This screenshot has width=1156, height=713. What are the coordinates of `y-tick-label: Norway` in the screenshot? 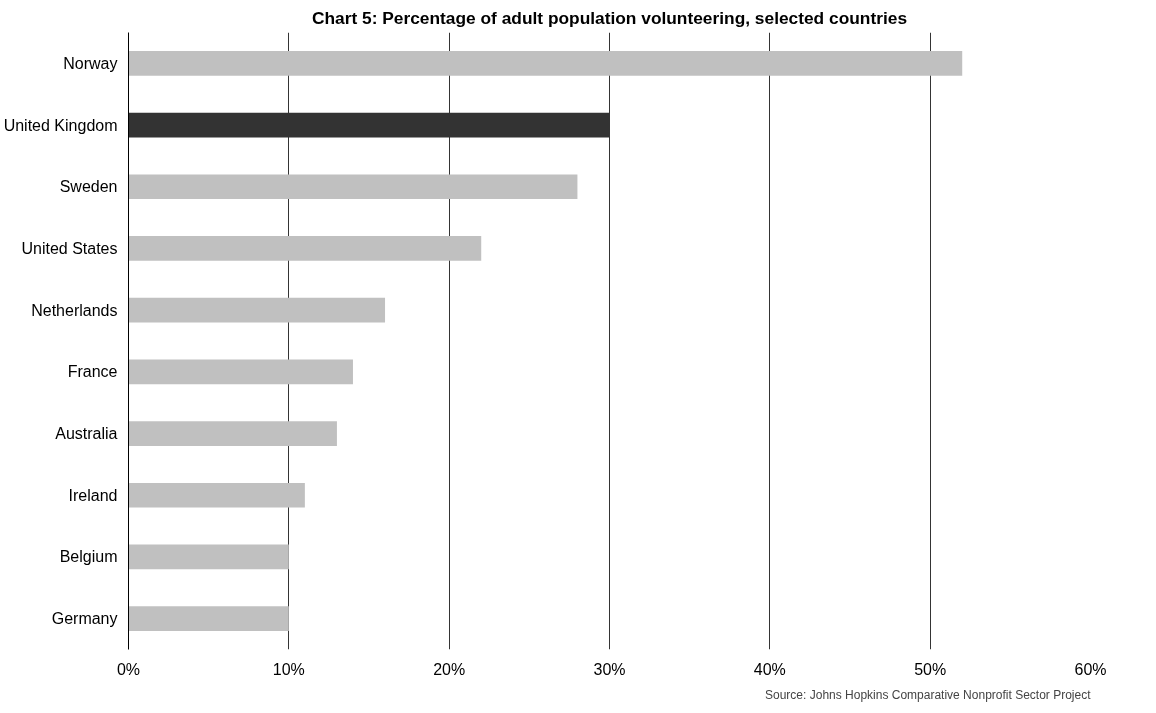 It's located at (90, 63).